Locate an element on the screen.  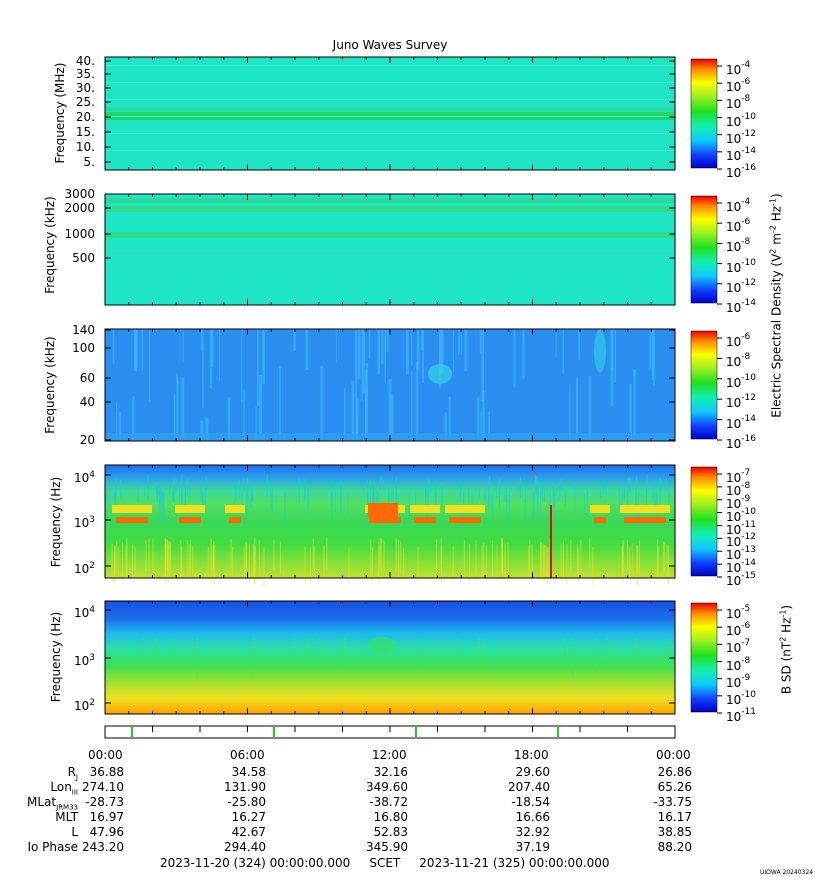
x-tick-label: 06:00 is located at coordinates (247, 755).